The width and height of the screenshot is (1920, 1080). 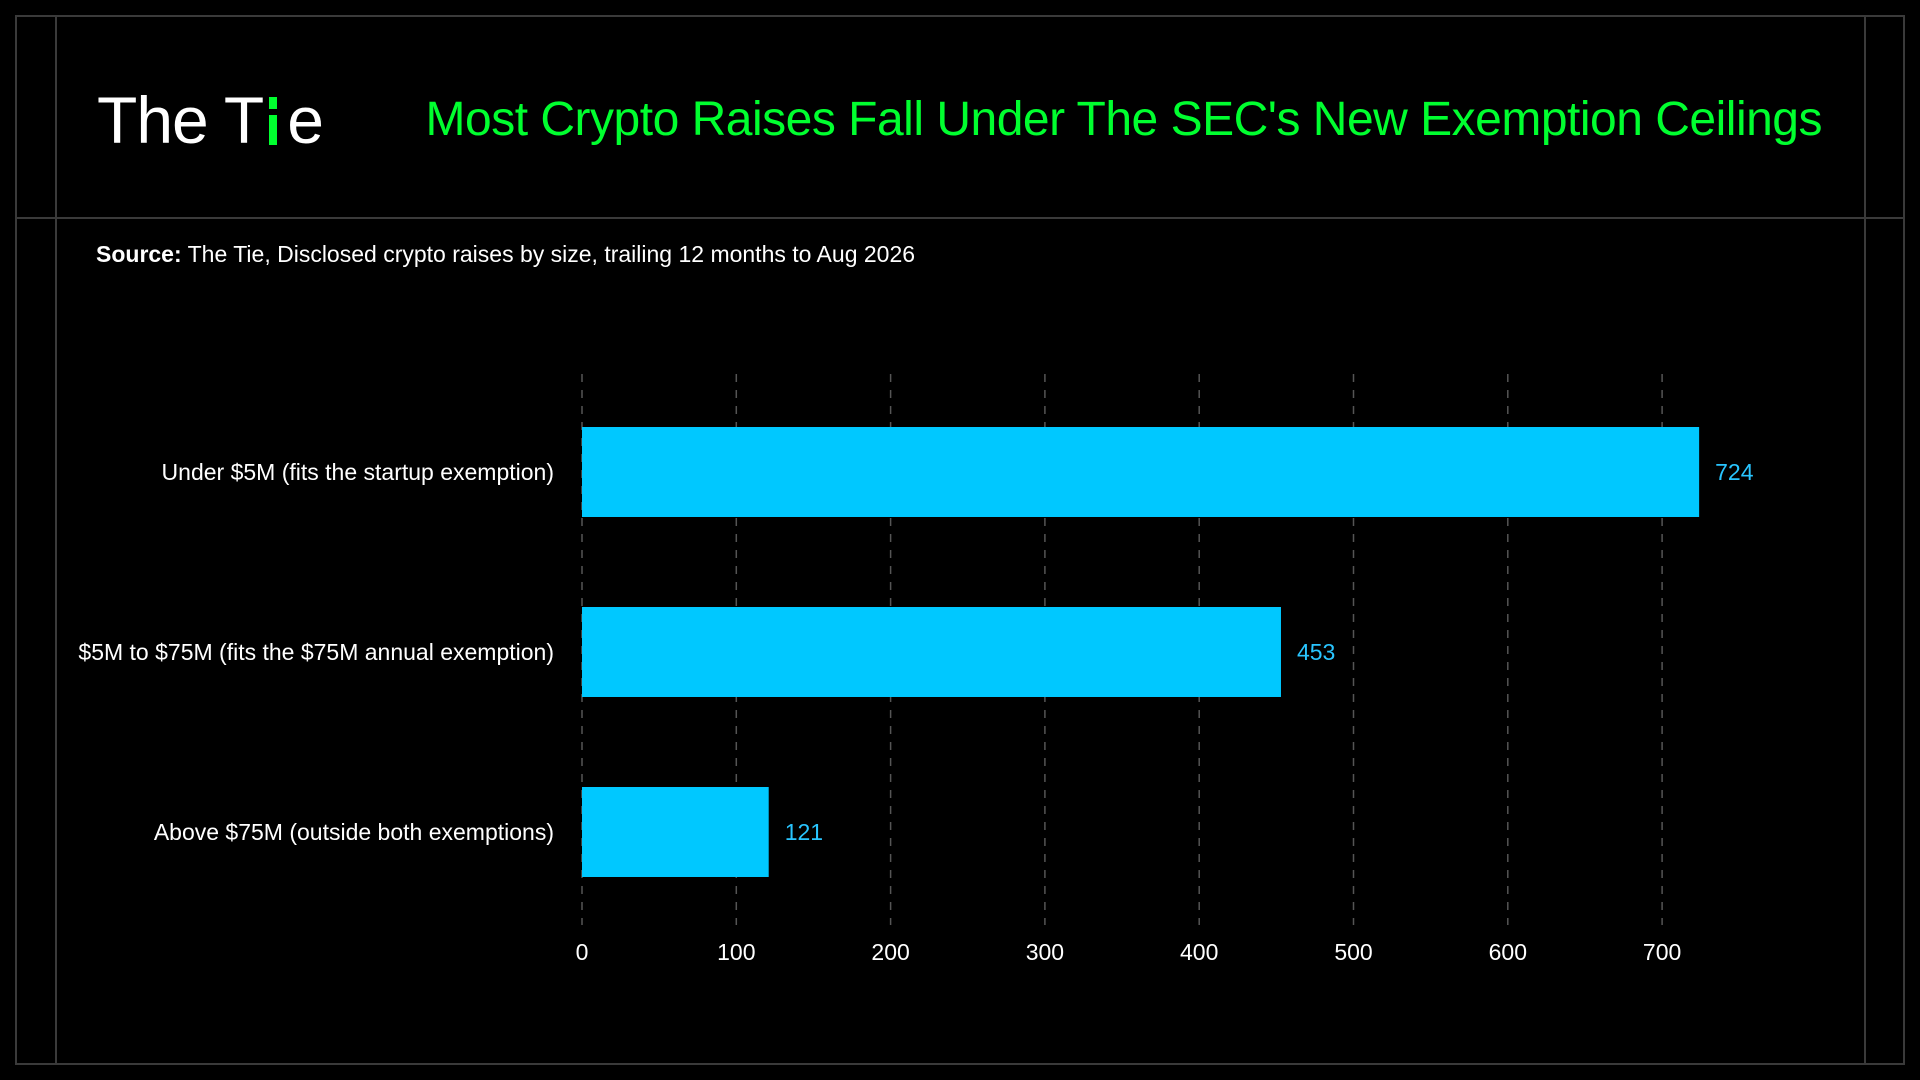 I want to click on frame-inner-right-rule, so click(x=1865, y=540).